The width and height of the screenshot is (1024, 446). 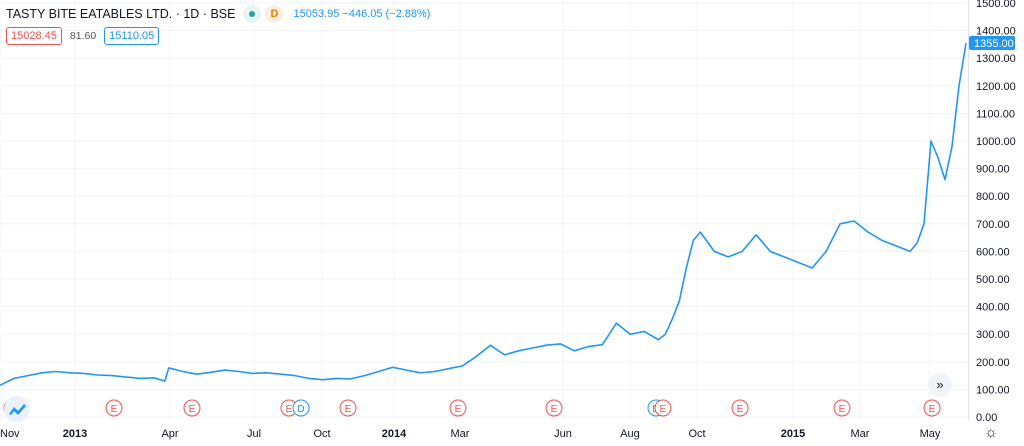 What do you see at coordinates (940, 385) in the screenshot?
I see `scroll-to-realtime-icon: »` at bounding box center [940, 385].